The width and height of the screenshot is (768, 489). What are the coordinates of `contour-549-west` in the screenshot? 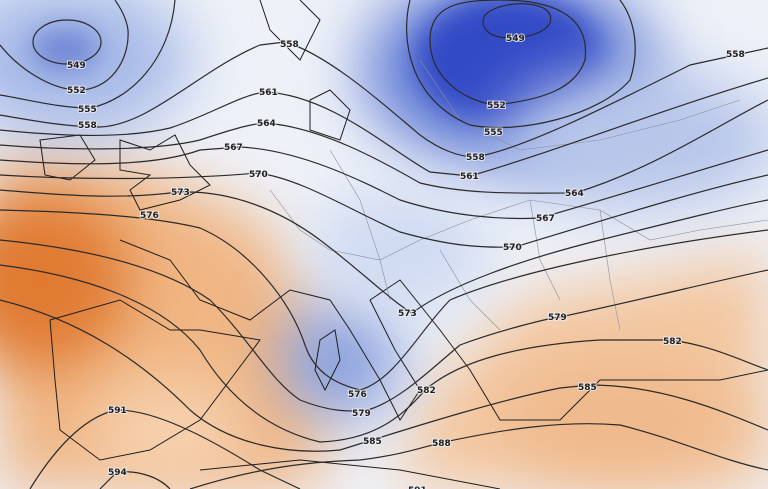 It's located at (67, 42).